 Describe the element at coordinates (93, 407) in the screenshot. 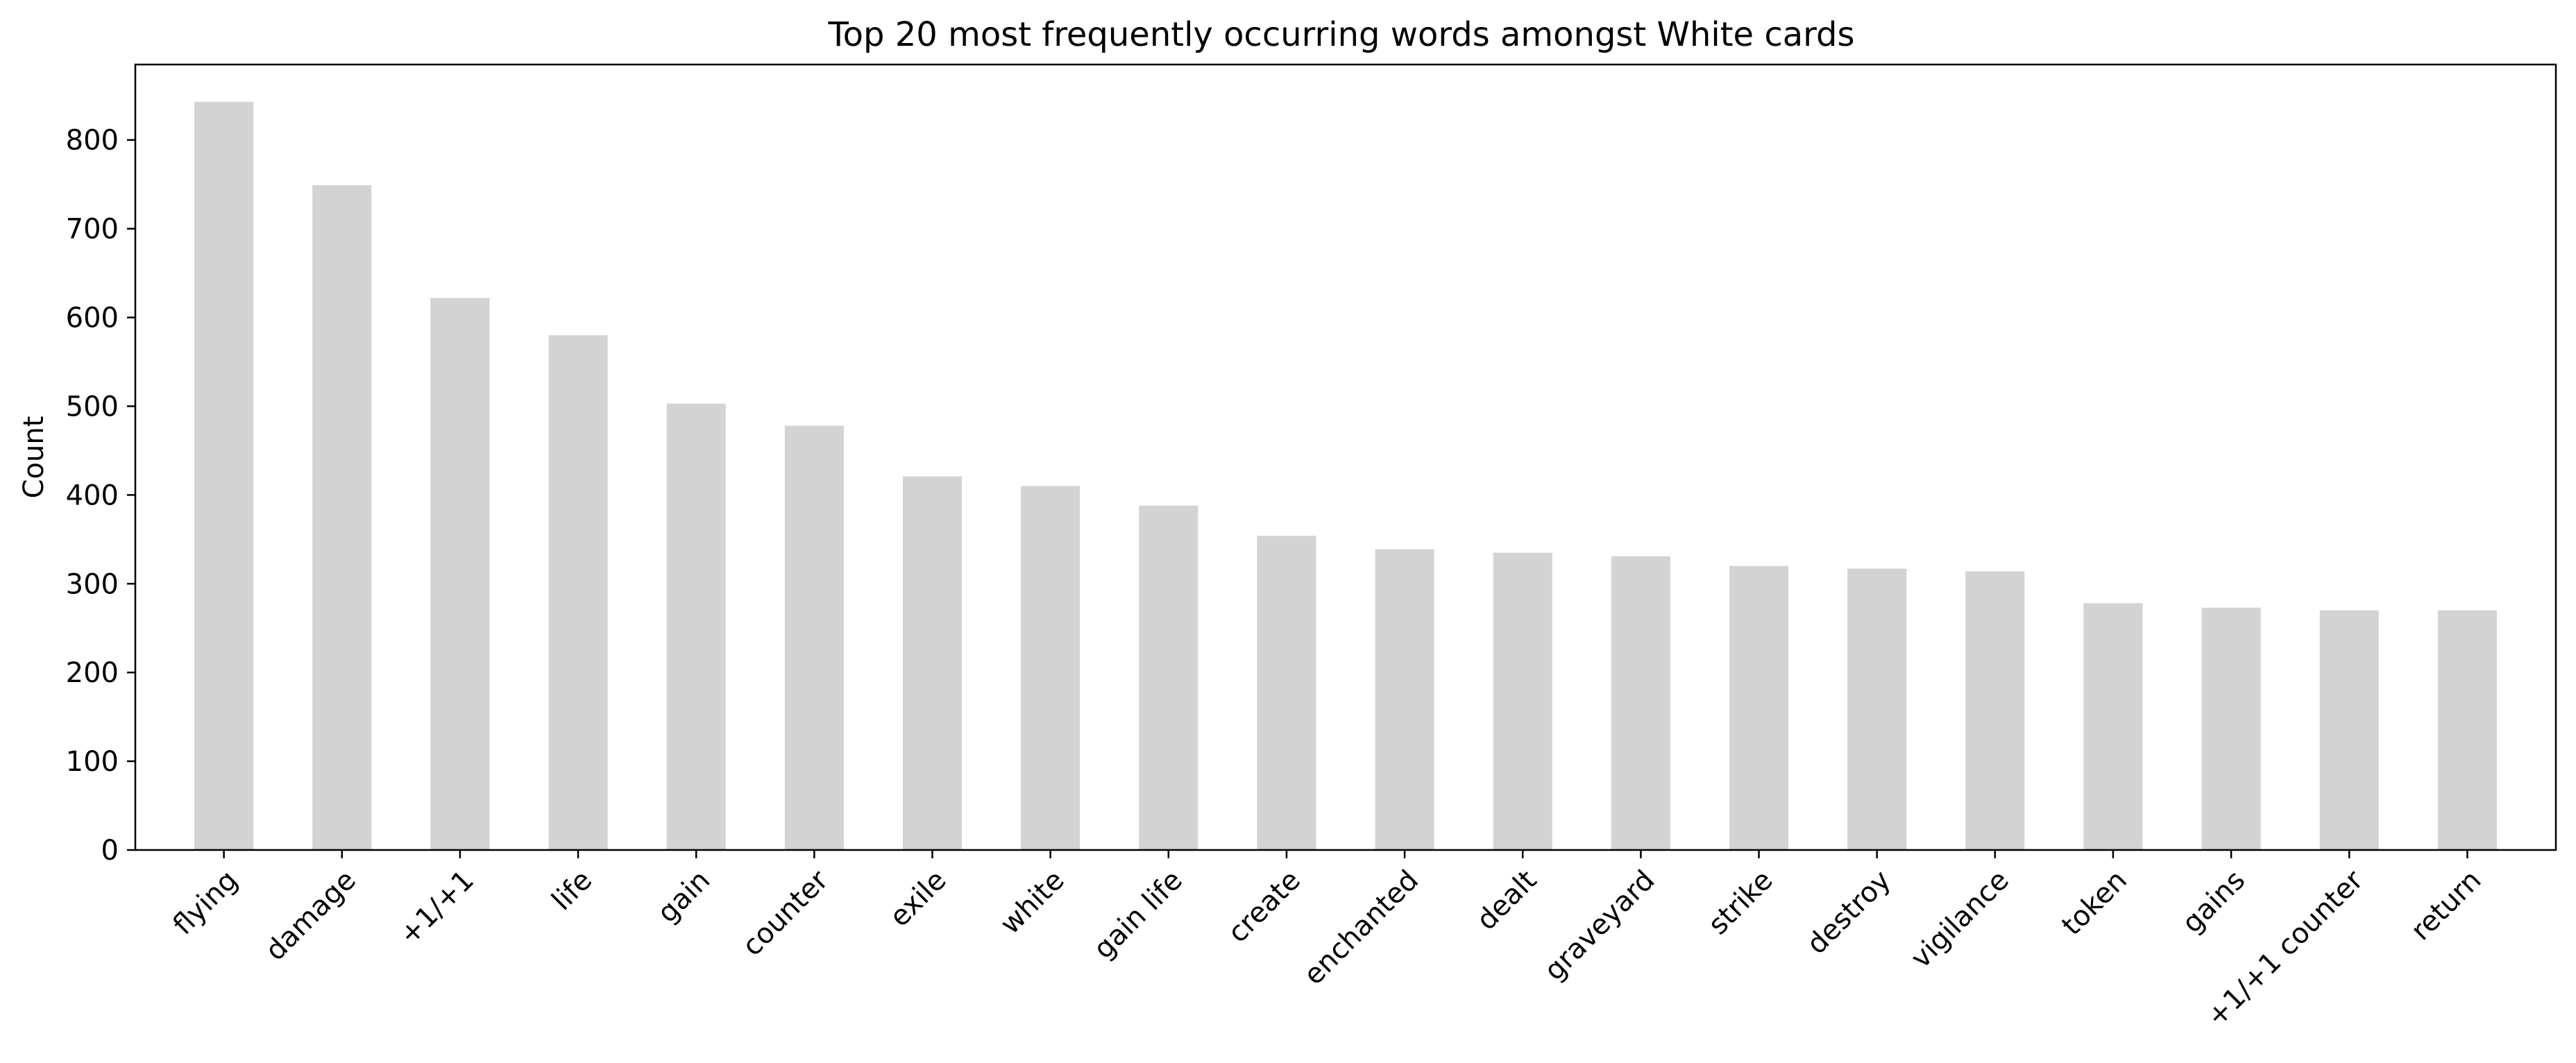

I see `y-tick-label-5: 500` at that location.